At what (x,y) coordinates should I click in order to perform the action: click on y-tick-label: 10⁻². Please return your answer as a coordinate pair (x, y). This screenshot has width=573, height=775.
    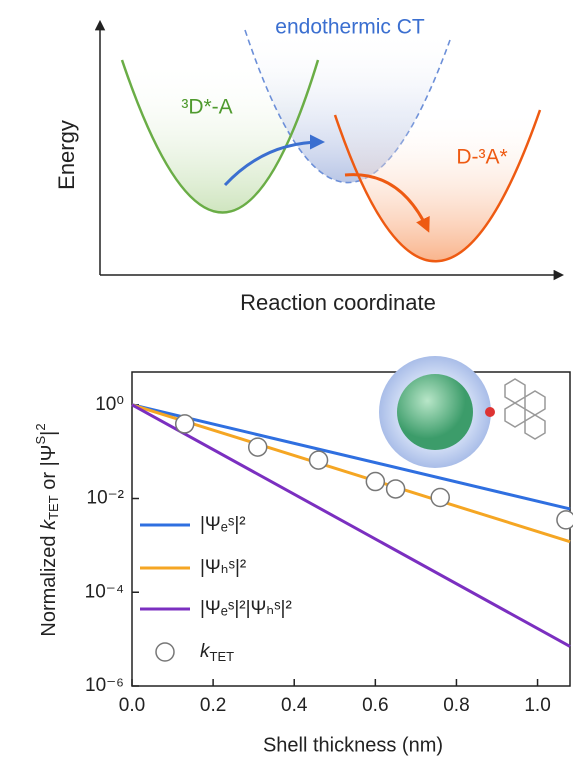
    Looking at the image, I should click on (106, 498).